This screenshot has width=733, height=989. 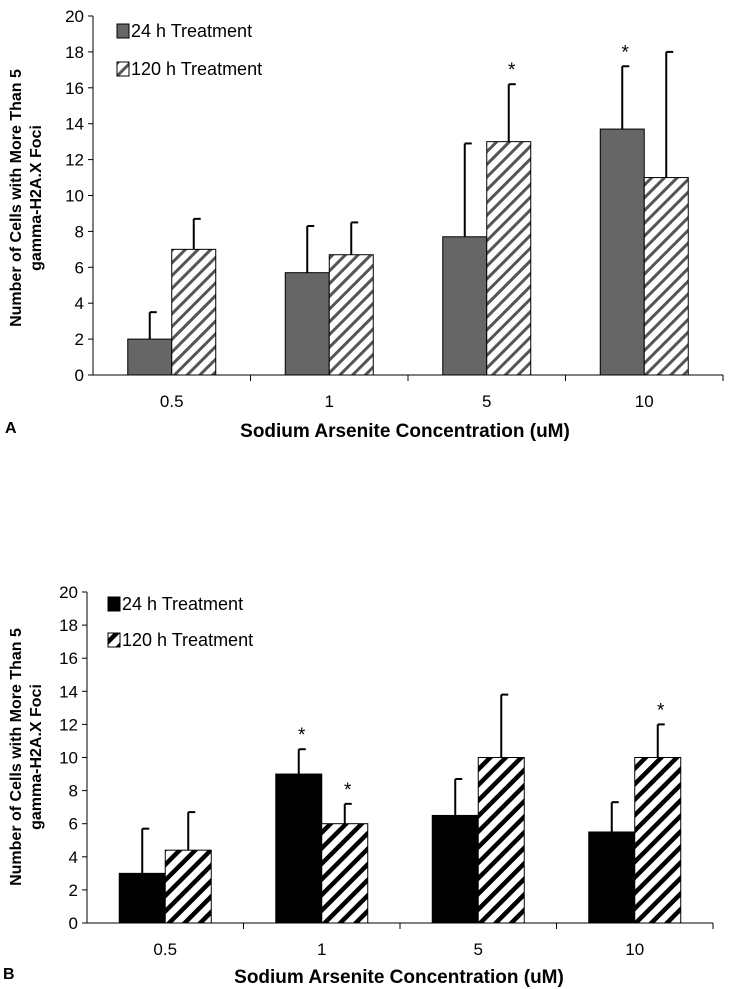 What do you see at coordinates (9, 974) in the screenshot?
I see `panel-label: B` at bounding box center [9, 974].